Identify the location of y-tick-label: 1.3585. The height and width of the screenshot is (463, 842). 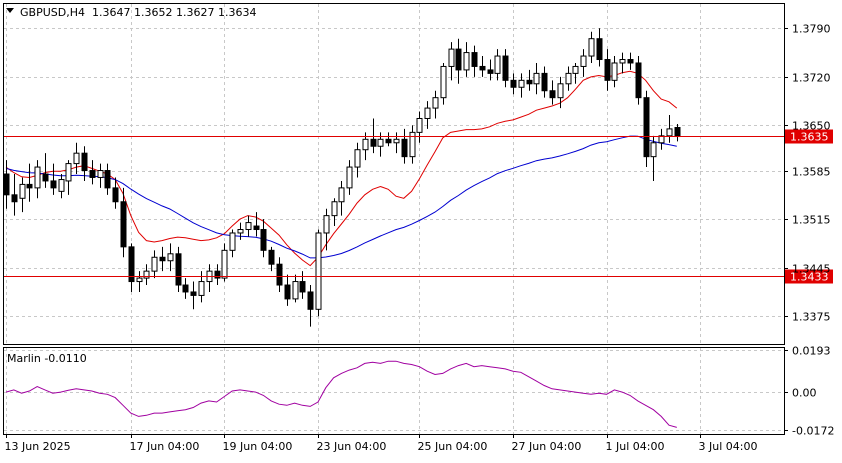
(811, 172).